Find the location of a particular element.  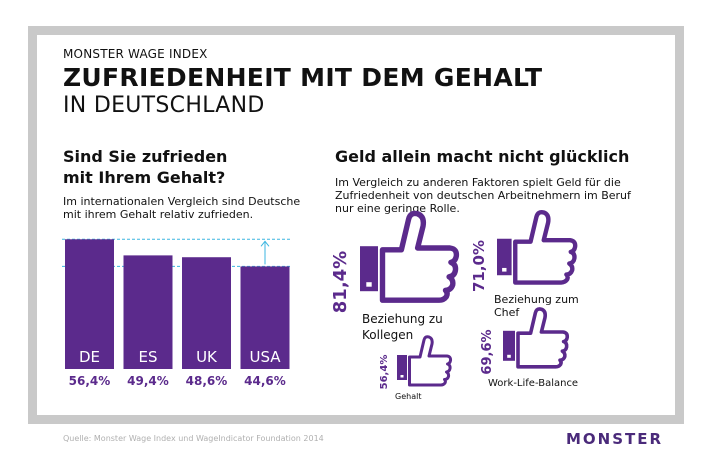

bar-category-label: UK is located at coordinates (207, 357).